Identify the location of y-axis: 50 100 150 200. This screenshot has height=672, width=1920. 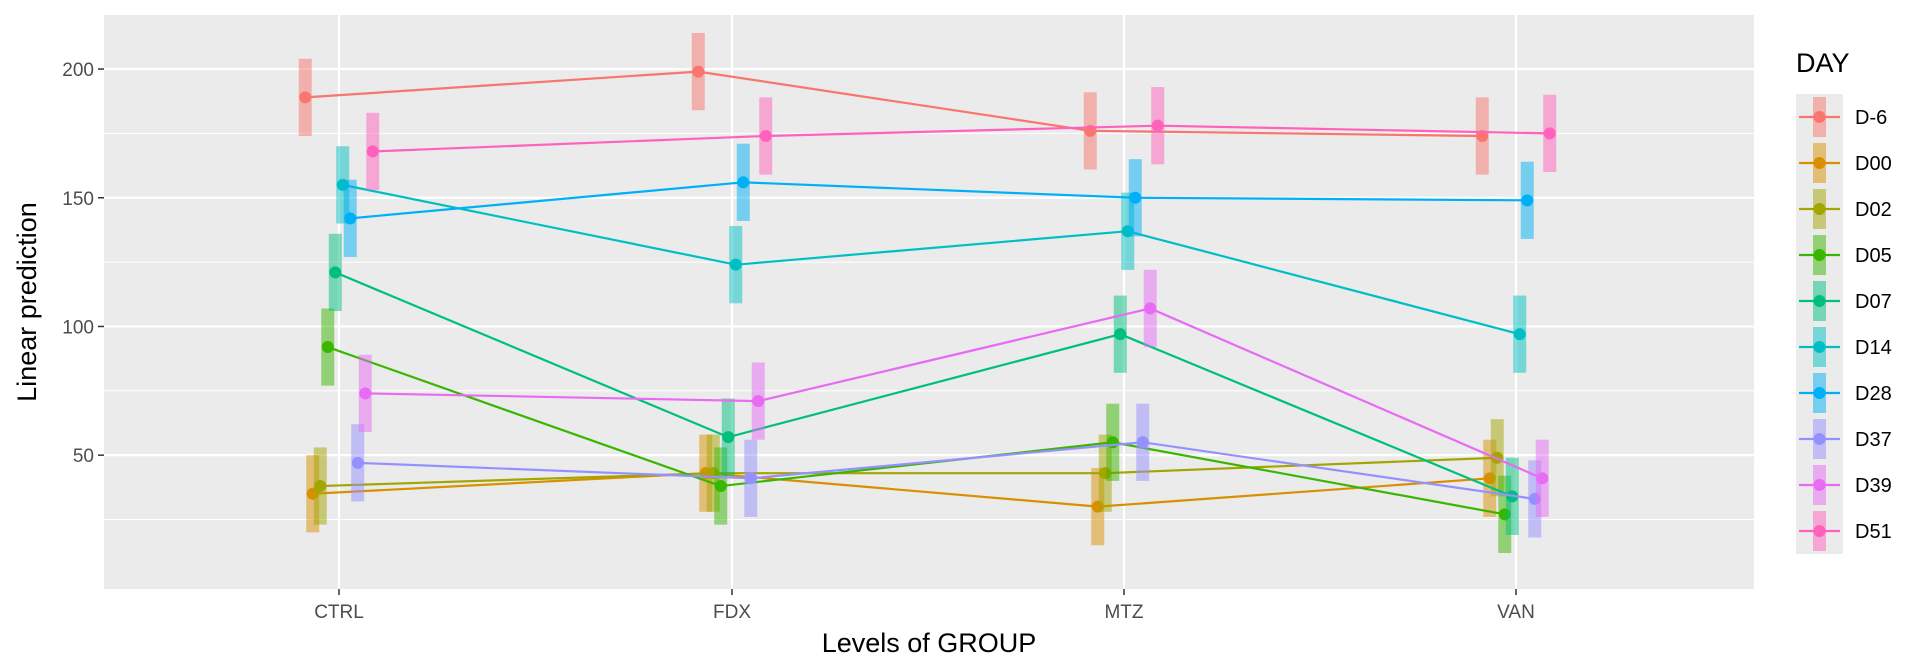
(83, 263).